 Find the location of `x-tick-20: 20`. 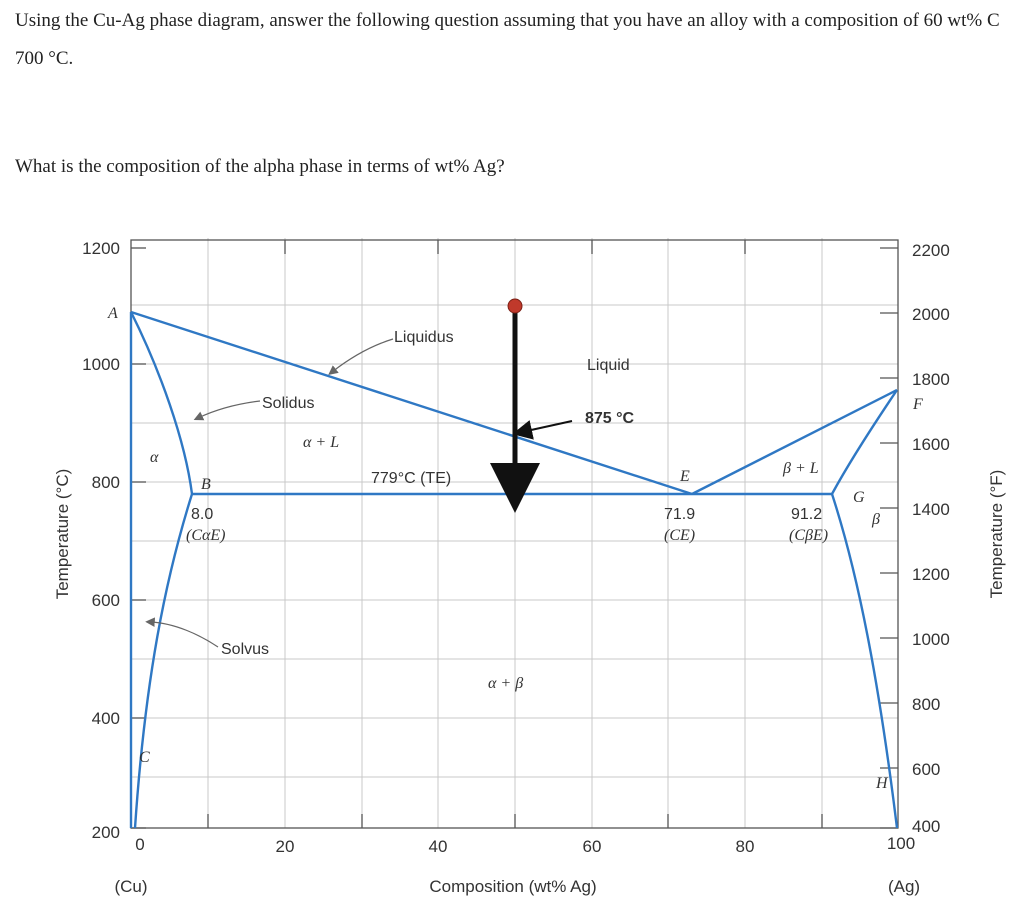

x-tick-20: 20 is located at coordinates (285, 846).